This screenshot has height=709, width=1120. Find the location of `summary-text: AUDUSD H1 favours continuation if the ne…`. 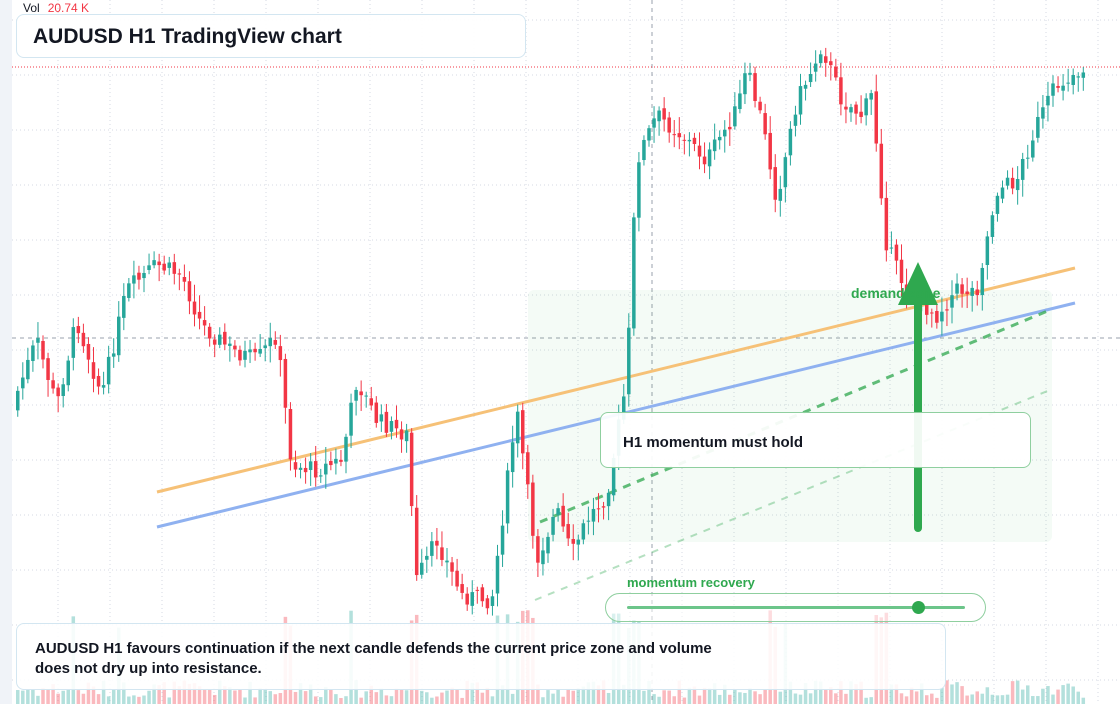

summary-text: AUDUSD H1 favours continuation if the ne… is located at coordinates (373, 658).